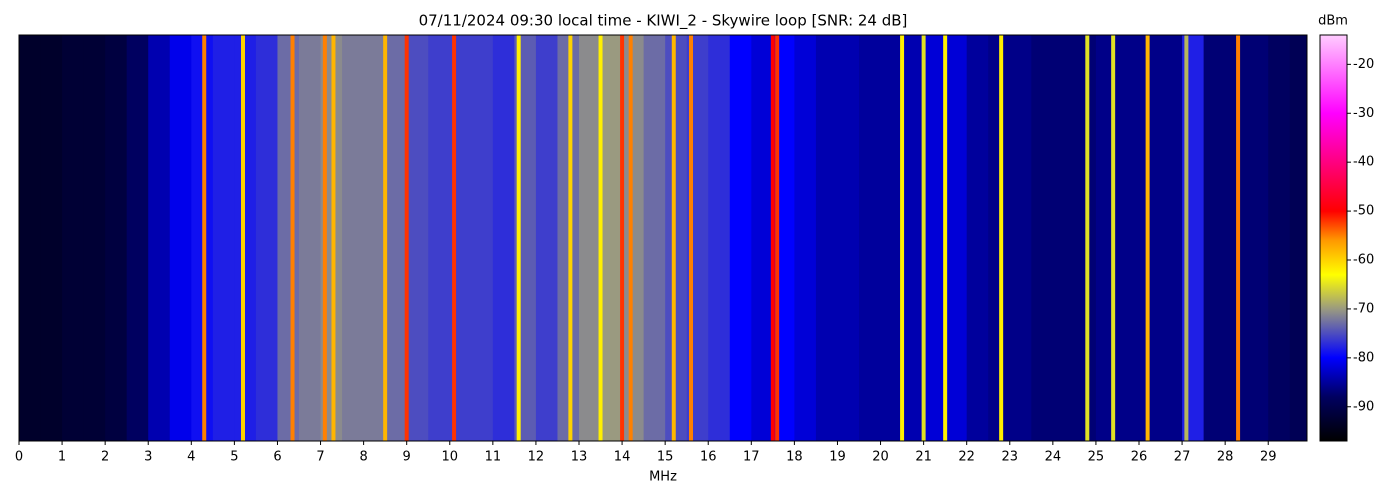 The width and height of the screenshot is (1400, 500). Describe the element at coordinates (923, 457) in the screenshot. I see `x-tick-label: 21` at that location.